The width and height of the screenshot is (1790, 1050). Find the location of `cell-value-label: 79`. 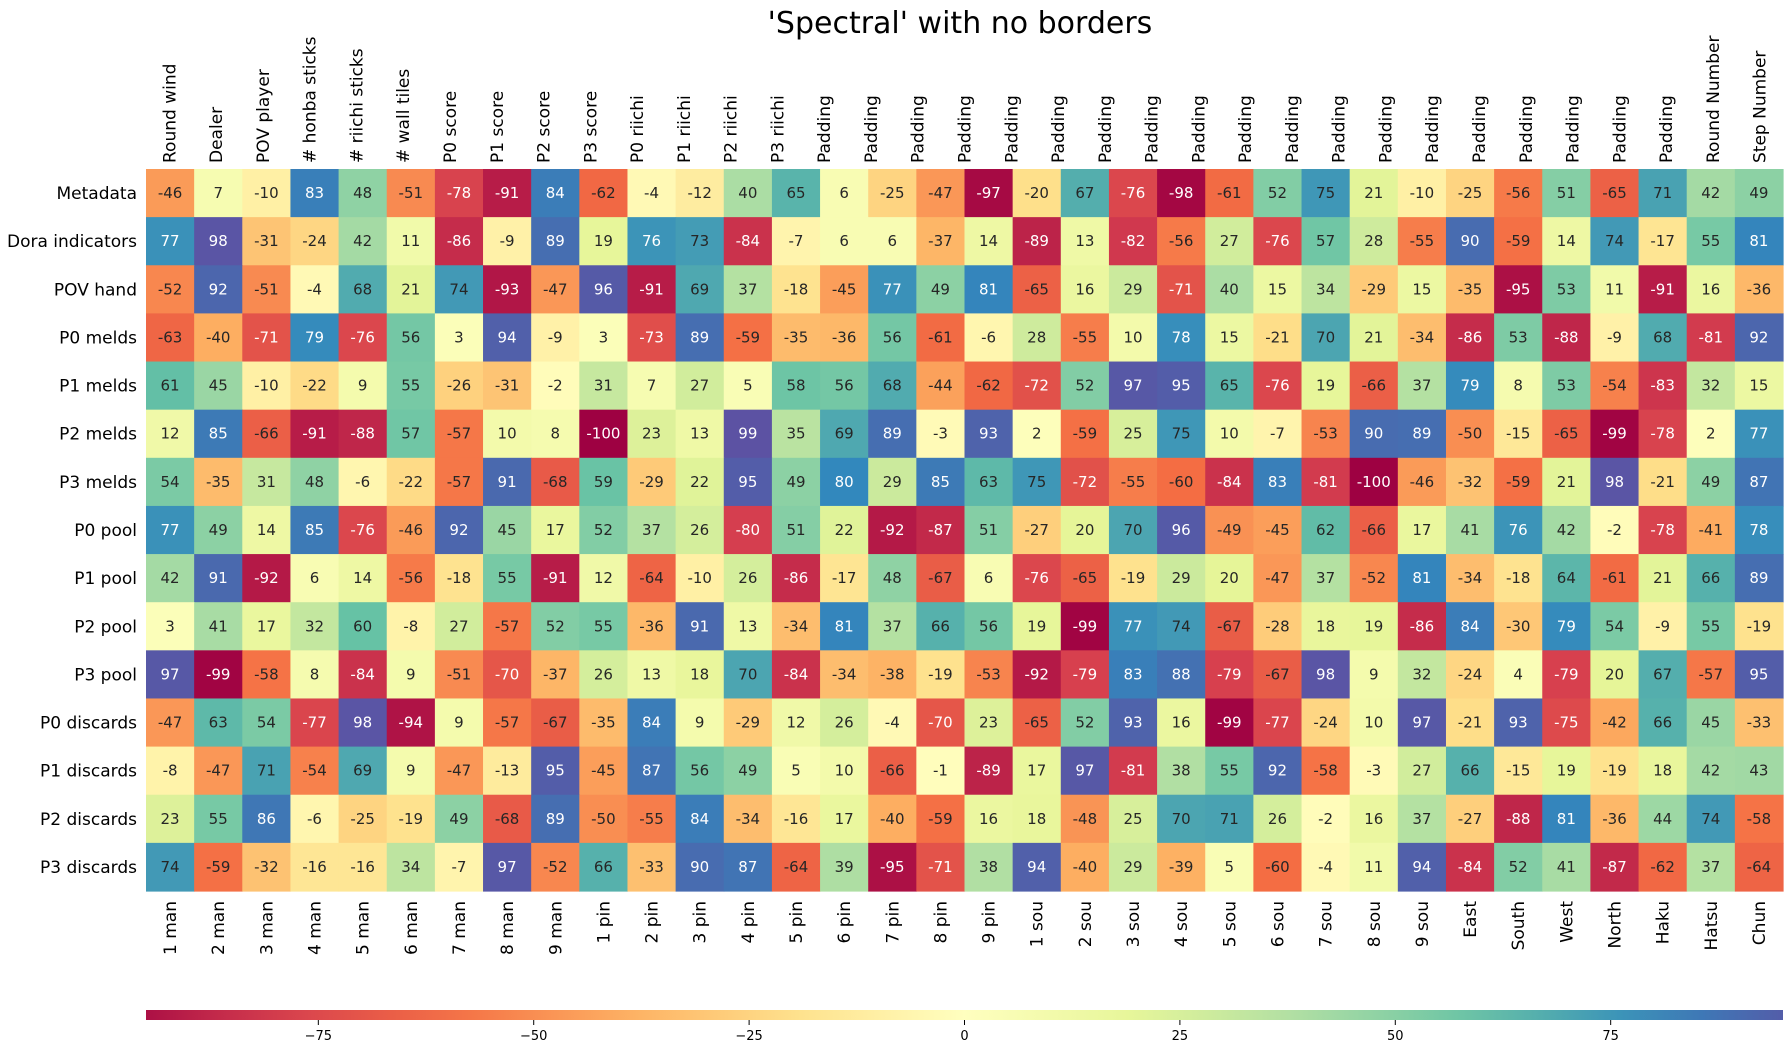

cell-value-label: 79 is located at coordinates (1469, 386).